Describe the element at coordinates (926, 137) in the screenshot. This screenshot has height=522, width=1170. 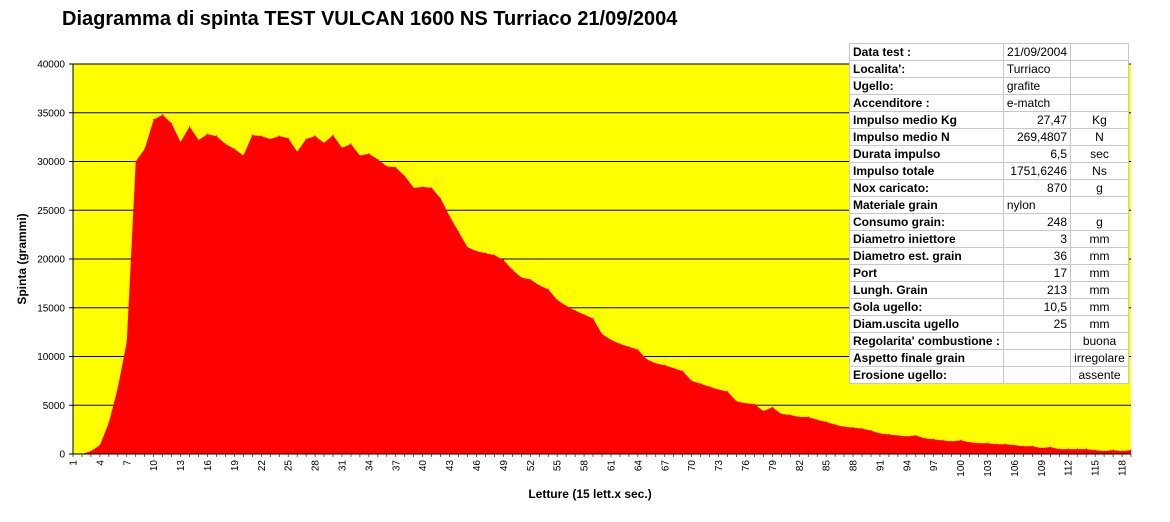
I see `info-label: Impulso medio N` at that location.